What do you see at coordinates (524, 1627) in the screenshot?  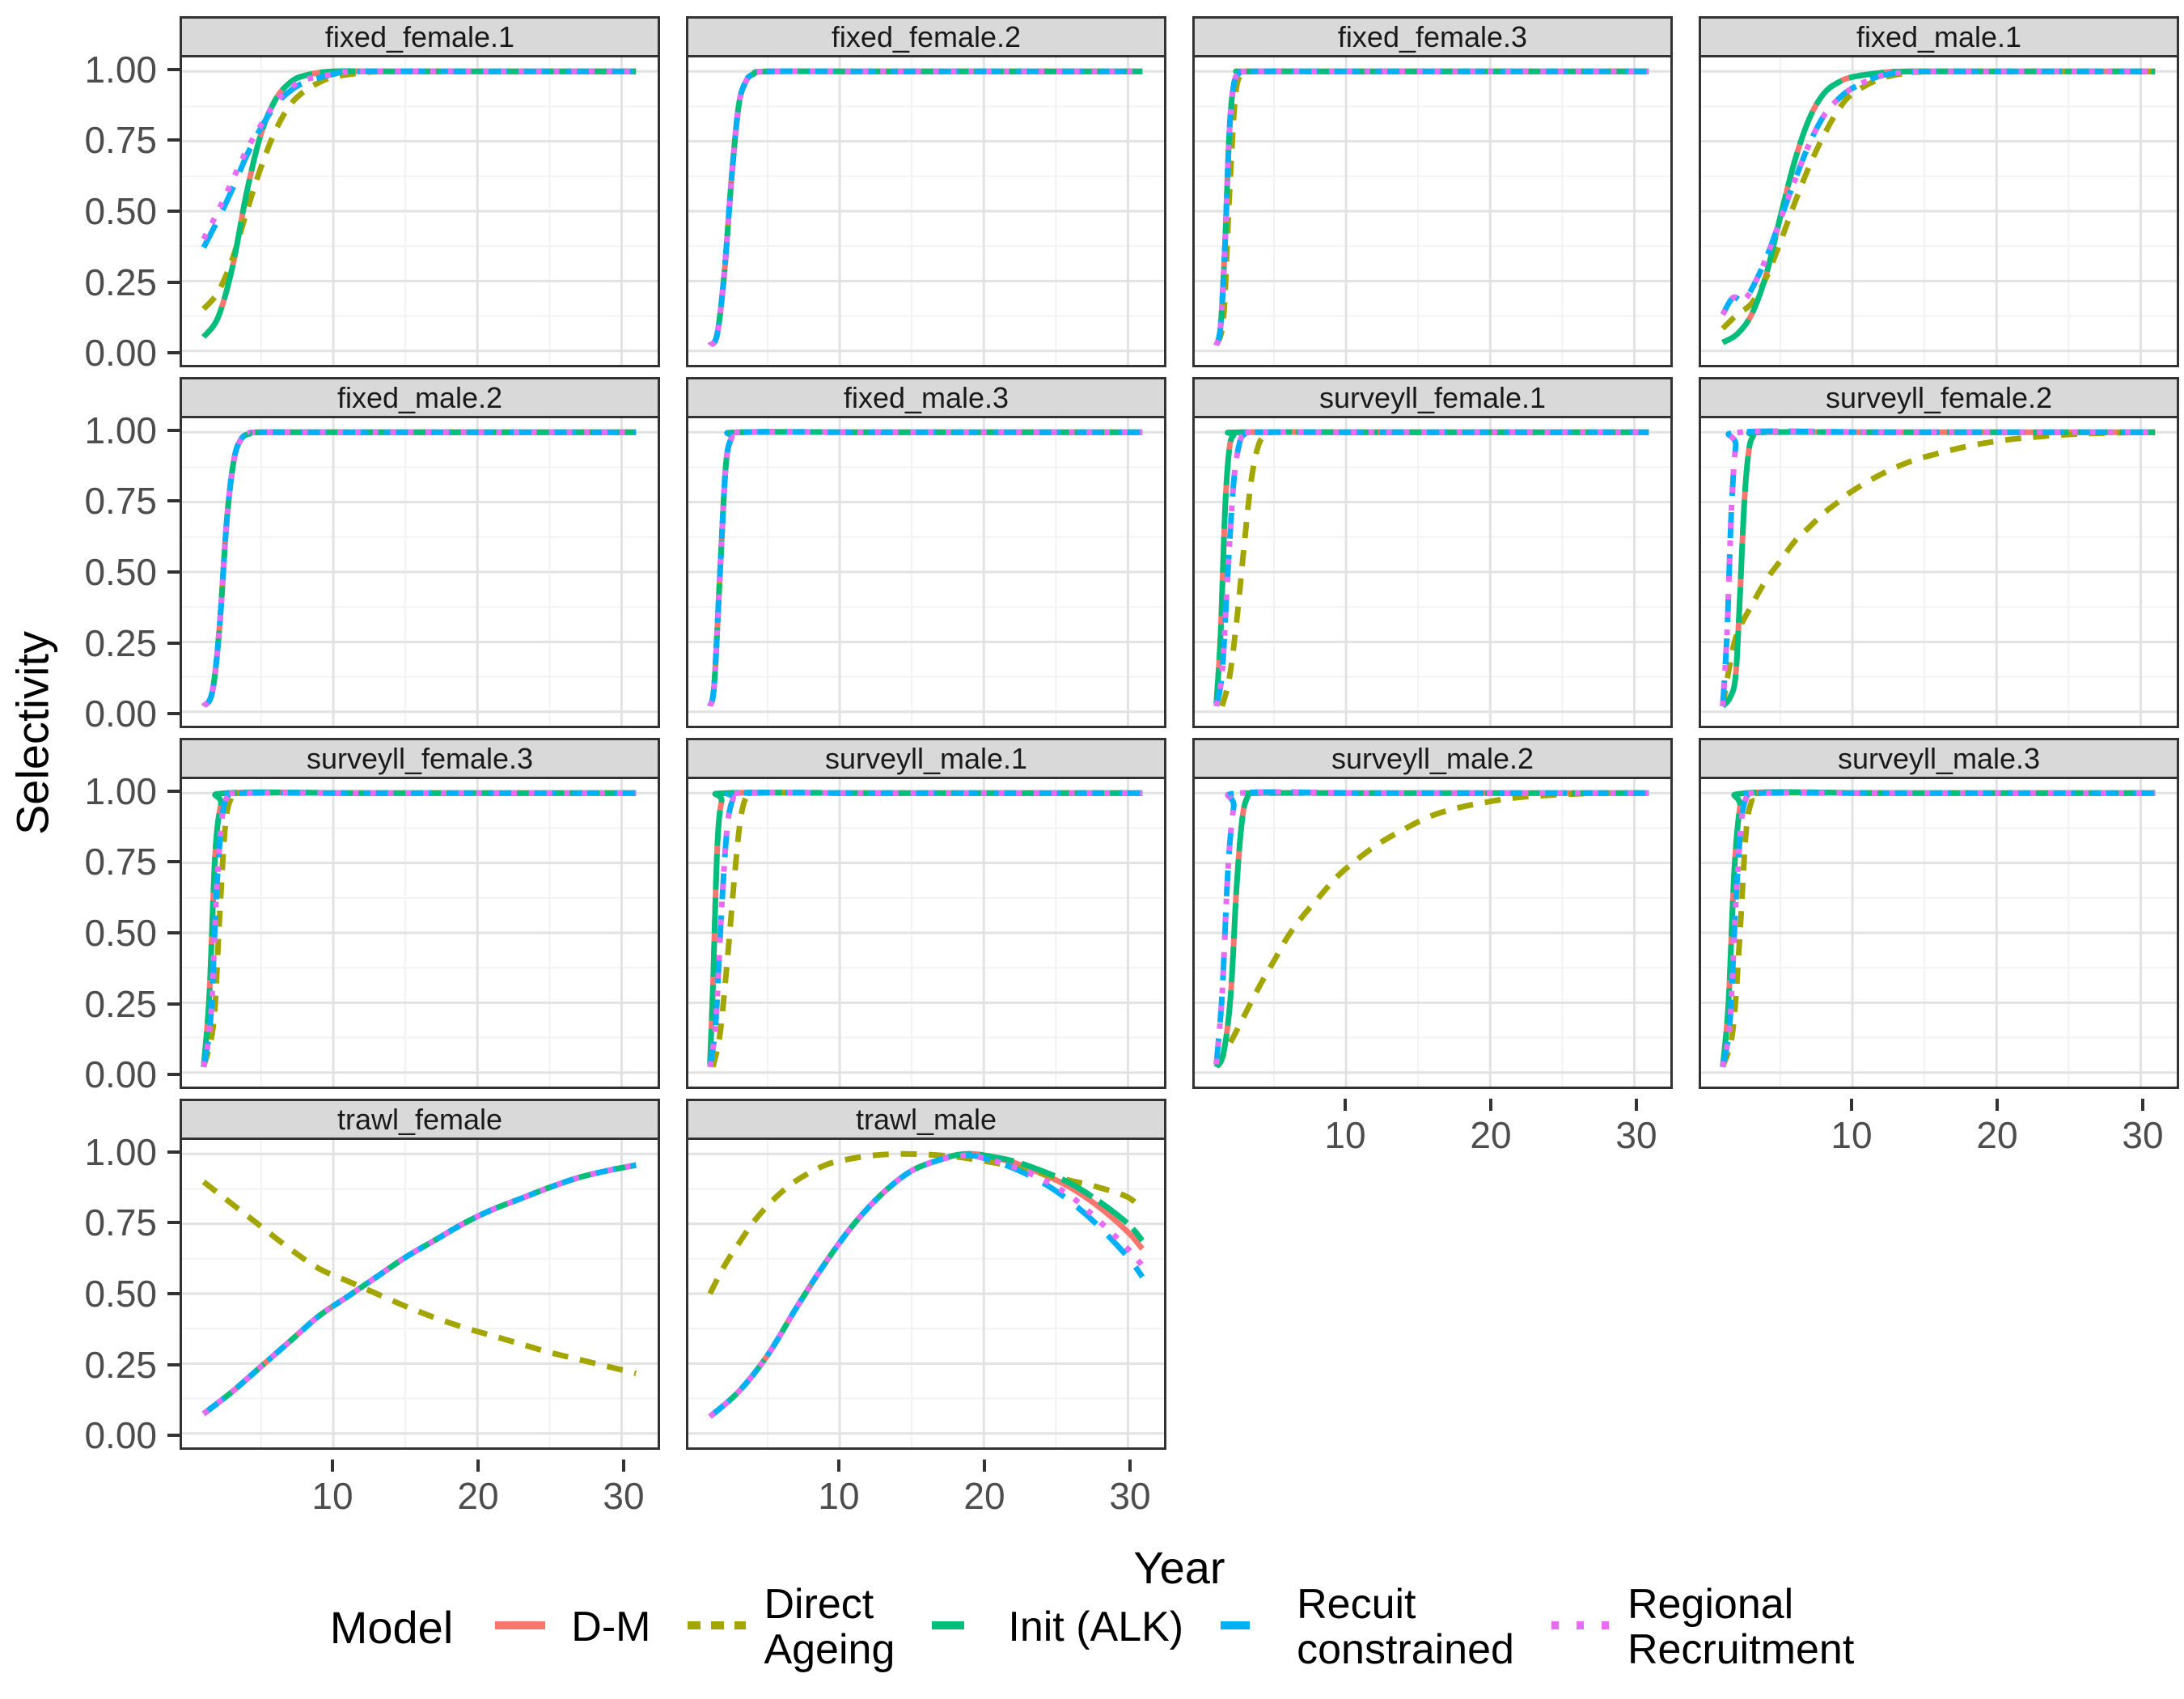 I see `legend-key-d-m-line` at bounding box center [524, 1627].